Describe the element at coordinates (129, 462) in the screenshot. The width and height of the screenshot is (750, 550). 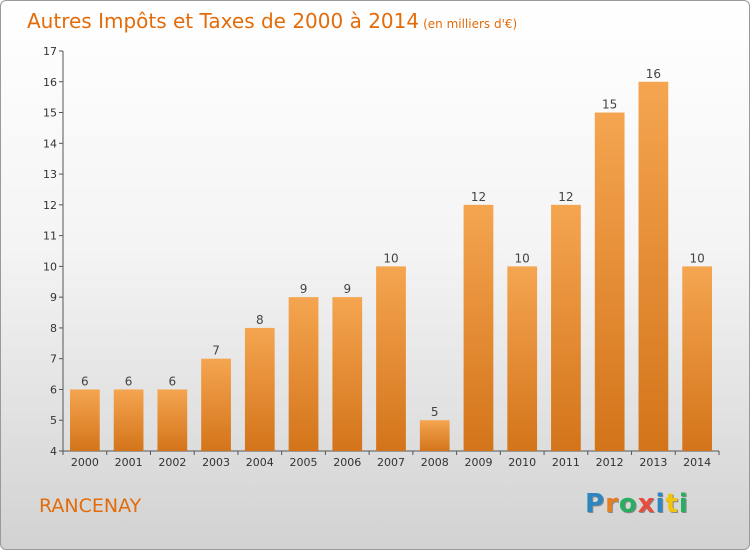
I see `x-tick-label-2001: 2001` at that location.